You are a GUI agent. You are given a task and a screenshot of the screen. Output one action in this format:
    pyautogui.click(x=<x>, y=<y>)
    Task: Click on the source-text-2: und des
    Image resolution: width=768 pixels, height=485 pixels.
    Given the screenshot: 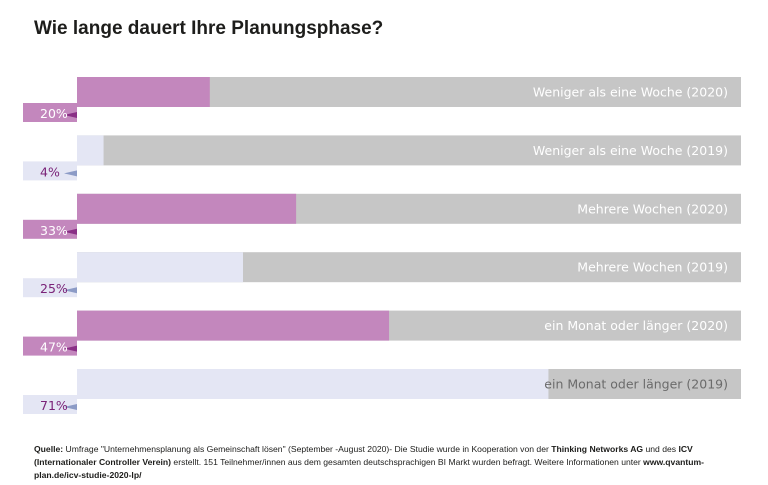 What is the action you would take?
    pyautogui.click(x=661, y=449)
    